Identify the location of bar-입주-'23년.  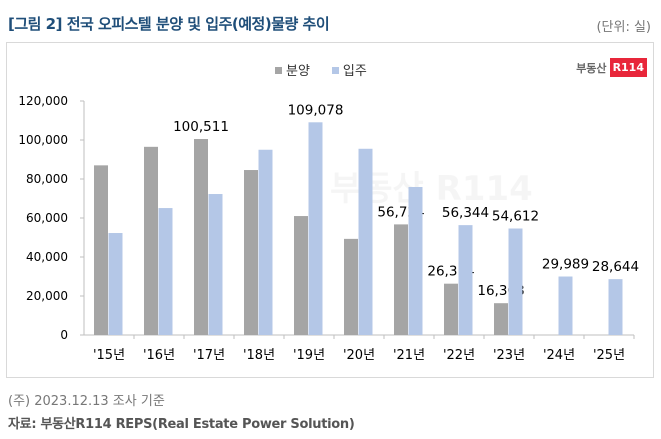
(515, 281).